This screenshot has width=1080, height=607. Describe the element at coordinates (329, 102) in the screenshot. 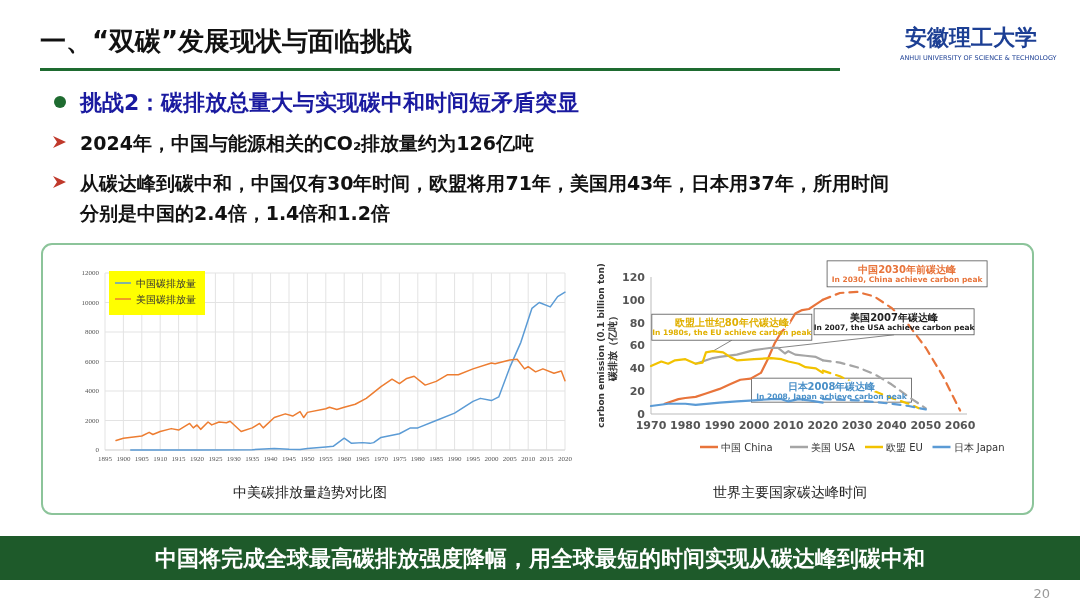

I see `text: 挑战2：碳排放总量大与实现碳中和时间短矛盾突显` at that location.